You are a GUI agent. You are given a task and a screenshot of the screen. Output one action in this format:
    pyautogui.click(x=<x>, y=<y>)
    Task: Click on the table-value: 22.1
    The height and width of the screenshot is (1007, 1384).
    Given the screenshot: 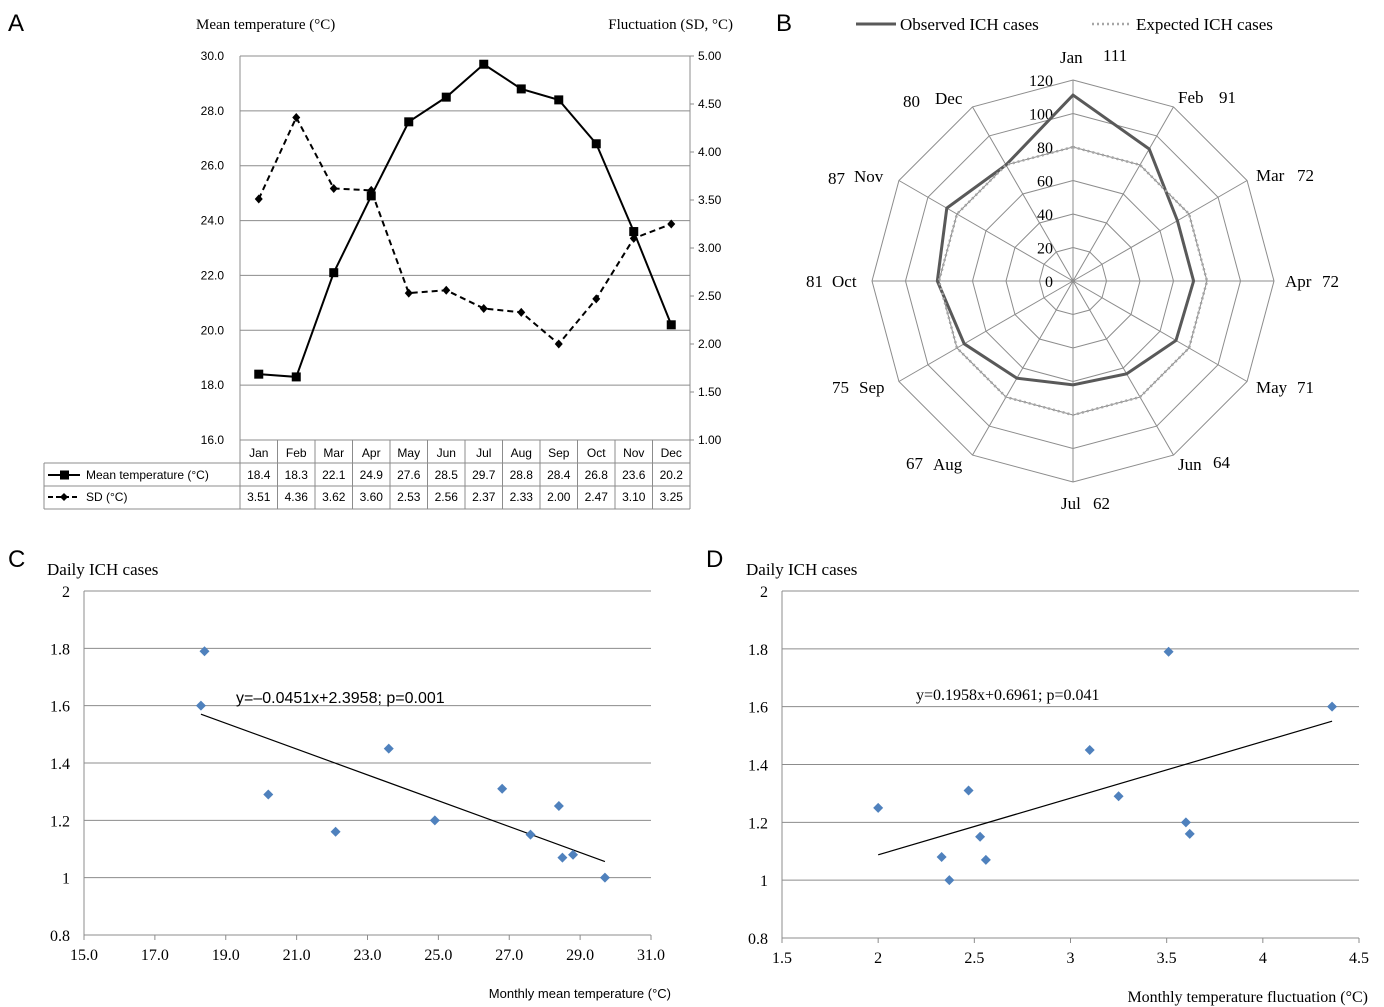 What is the action you would take?
    pyautogui.click(x=334, y=475)
    